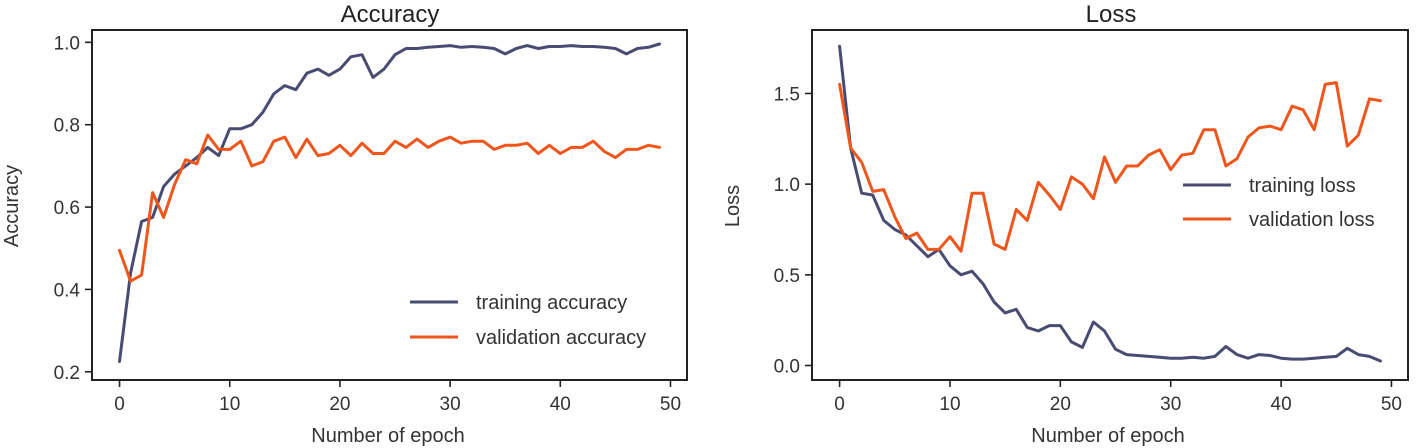  What do you see at coordinates (67, 126) in the screenshot?
I see `y-tick-label: 0.8` at bounding box center [67, 126].